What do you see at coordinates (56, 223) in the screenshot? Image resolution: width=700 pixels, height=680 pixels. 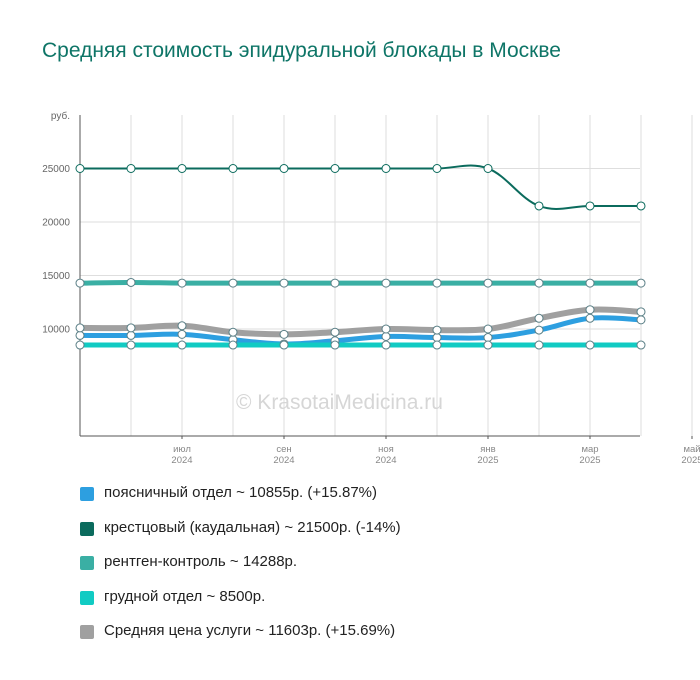 I see `y-tick-label: 20000` at bounding box center [56, 223].